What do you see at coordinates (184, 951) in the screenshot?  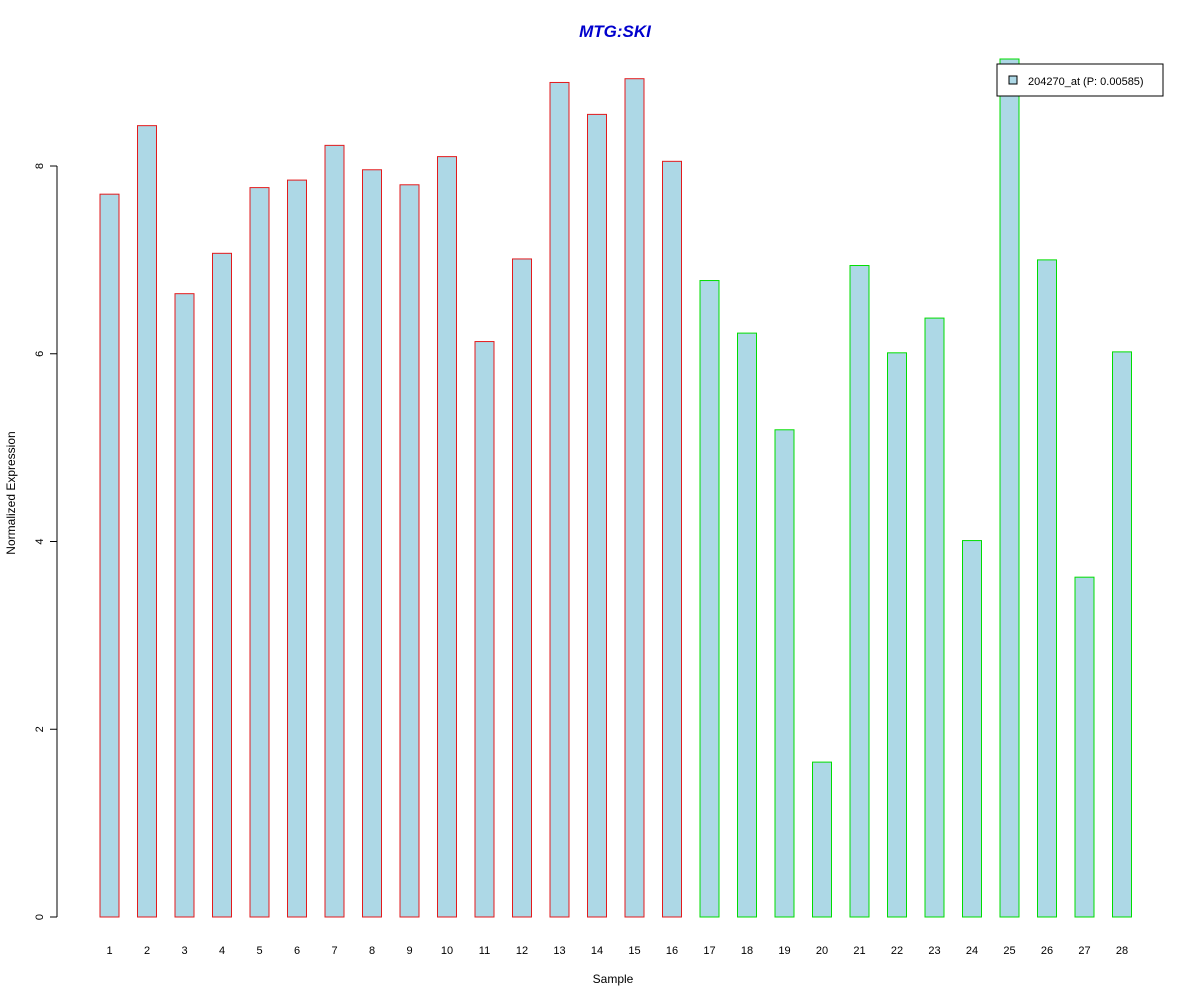 I see `x-tick-label: 3` at bounding box center [184, 951].